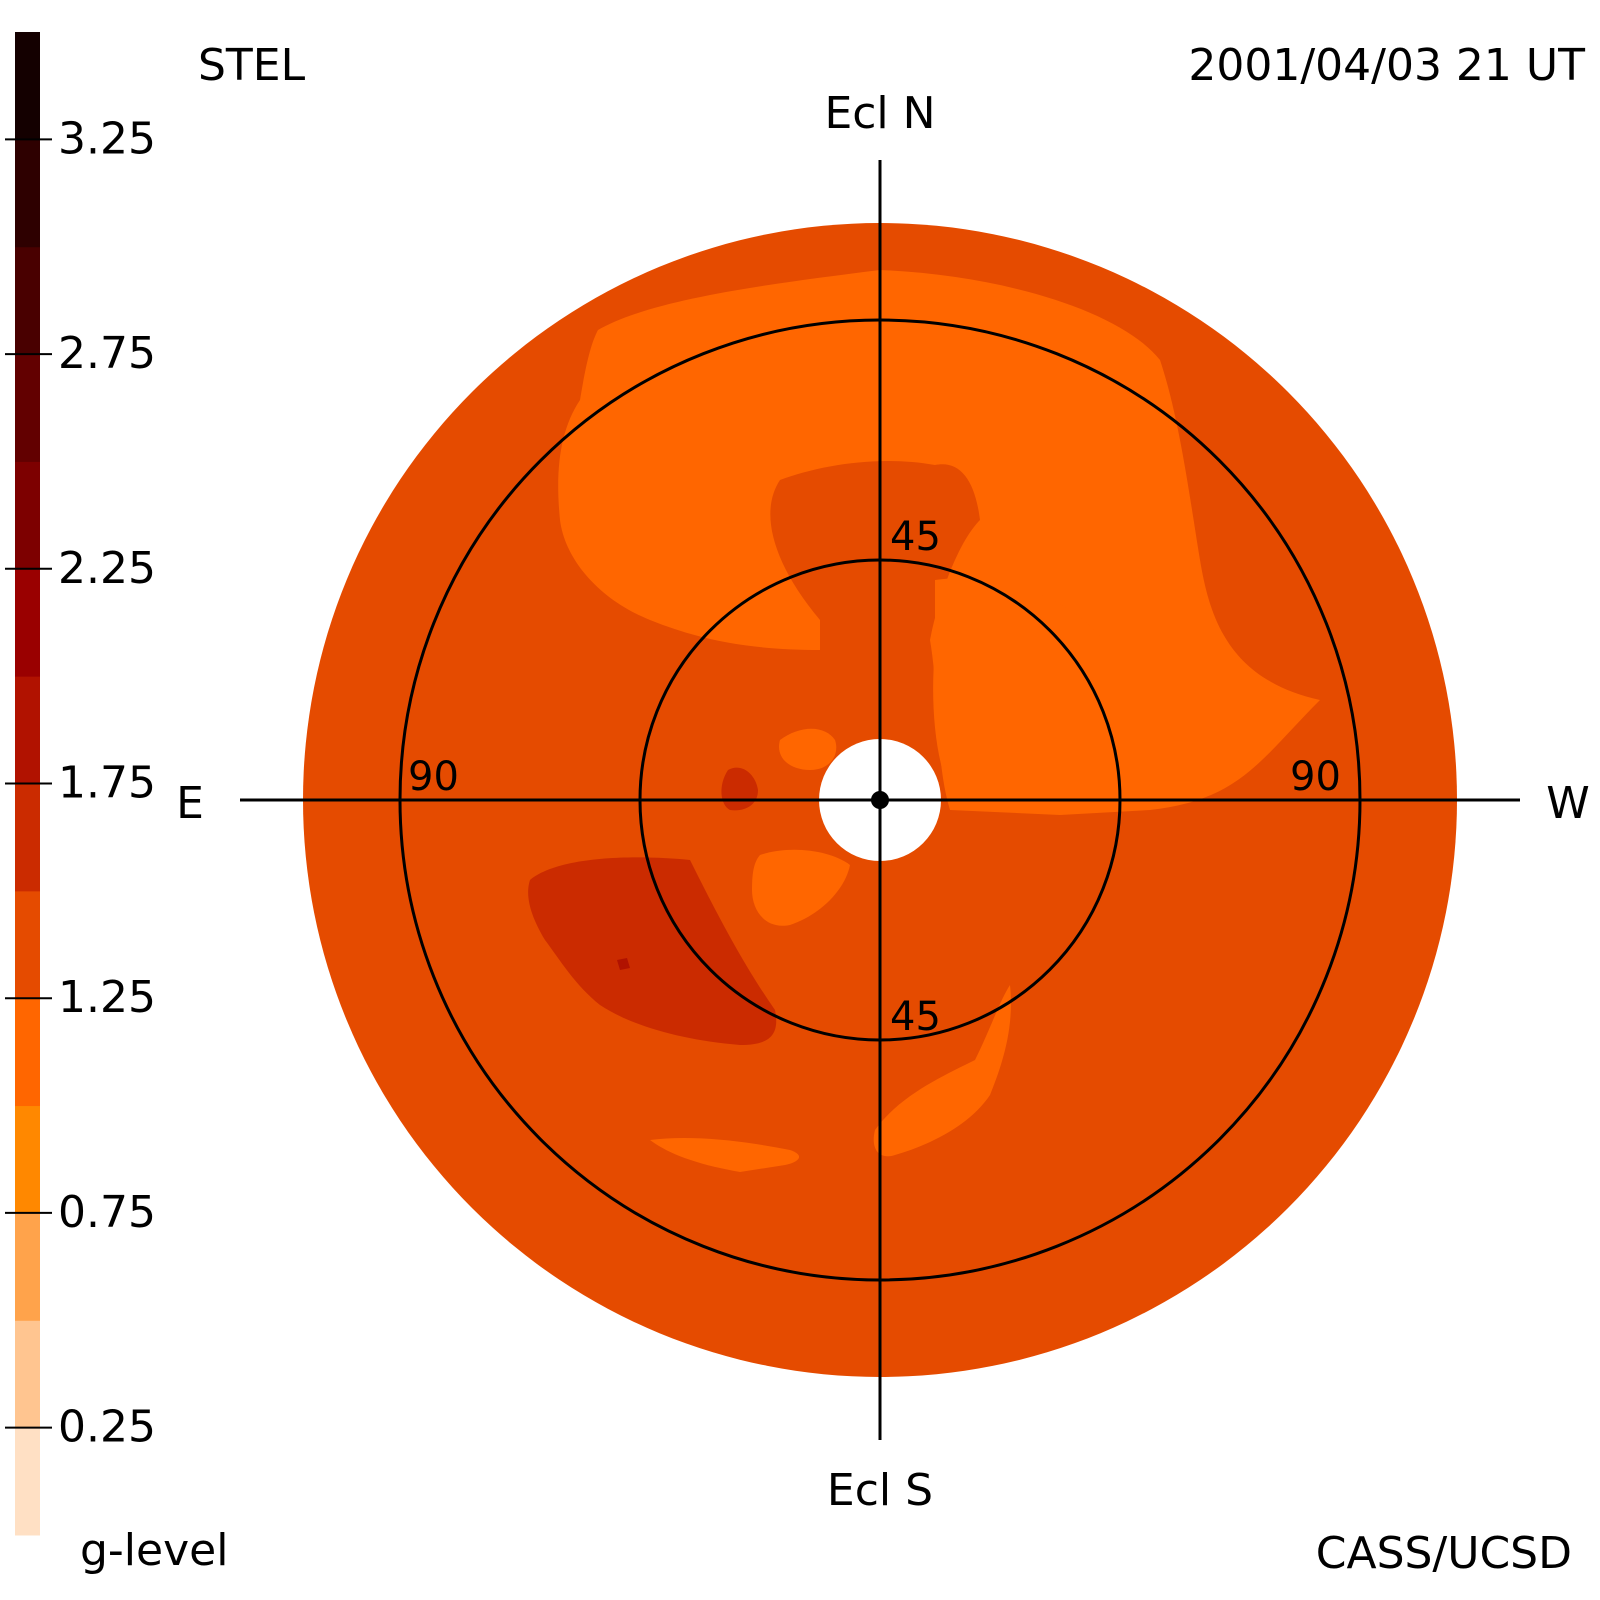 Image resolution: width=1600 pixels, height=1600 pixels. I want to click on southeast-core, so click(623, 964).